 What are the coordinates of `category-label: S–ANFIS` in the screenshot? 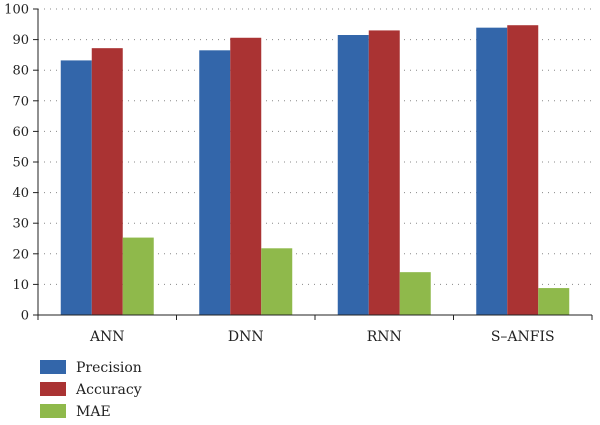 It's located at (523, 337).